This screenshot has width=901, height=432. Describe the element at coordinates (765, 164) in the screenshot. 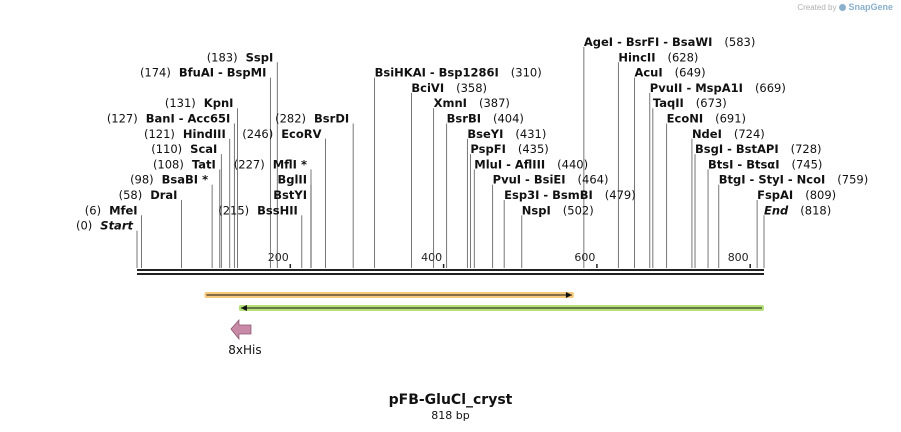

I see `site-label-btsi: BtsI - BtsαI (745)` at that location.